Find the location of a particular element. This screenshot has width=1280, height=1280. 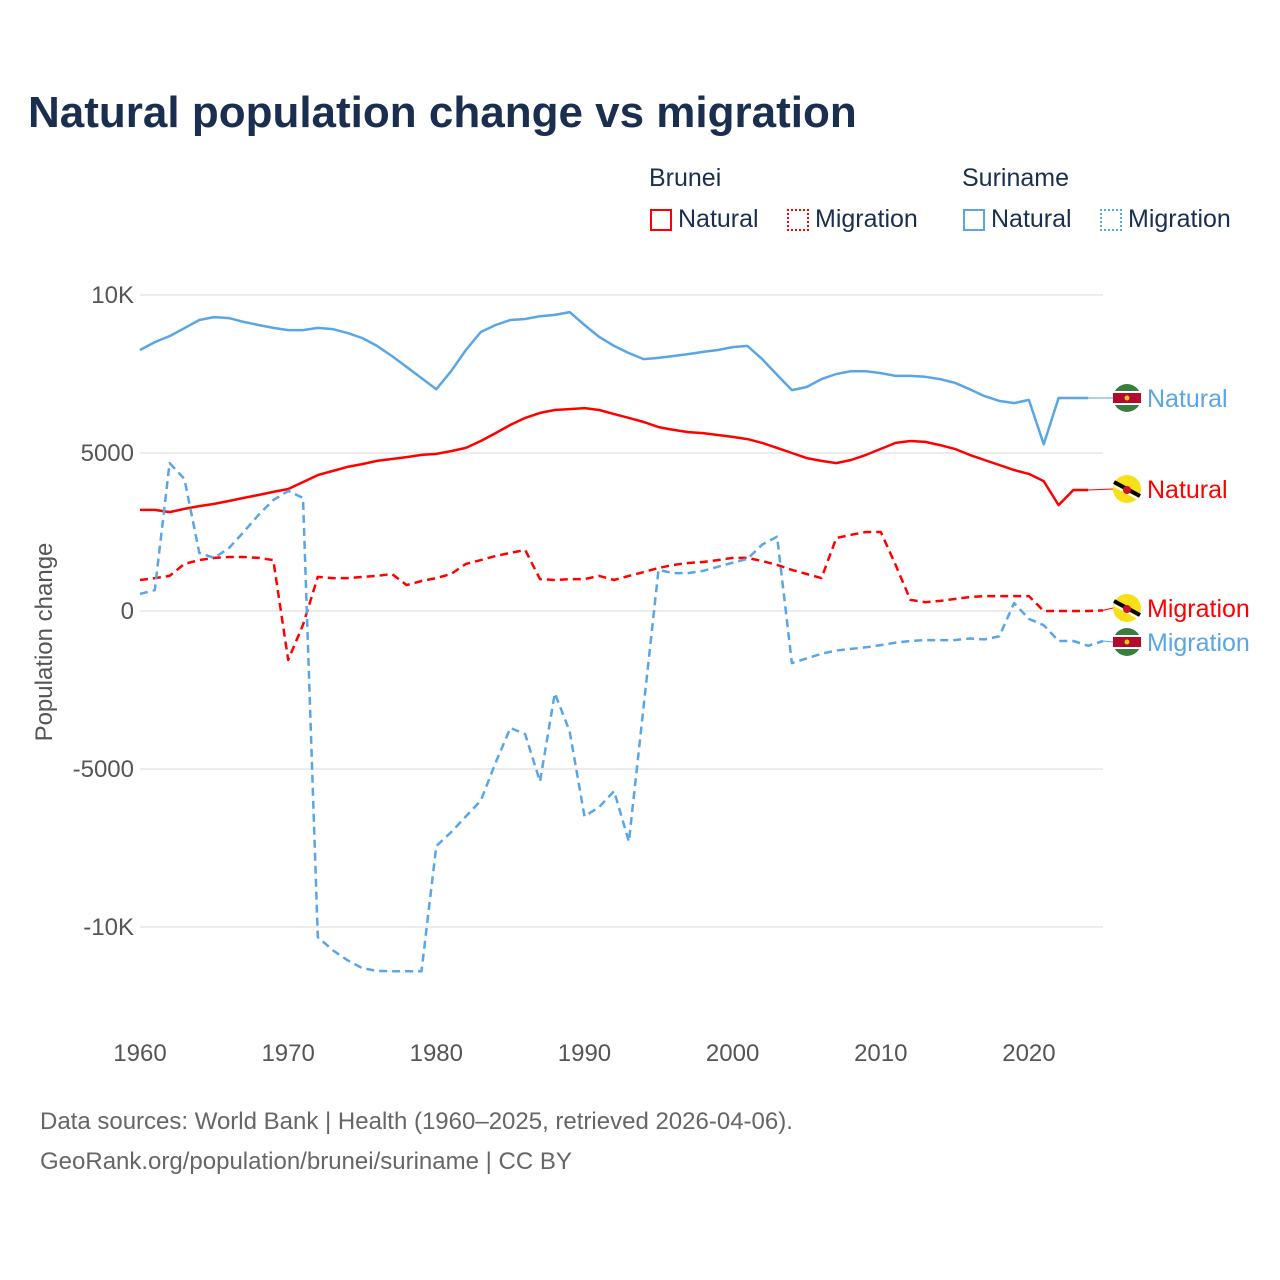

x-tick-label: 1980 is located at coordinates (436, 1053).